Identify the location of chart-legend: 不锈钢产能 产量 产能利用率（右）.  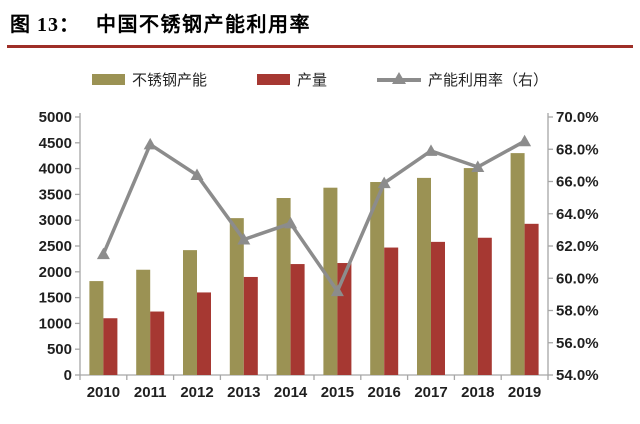
(320, 79).